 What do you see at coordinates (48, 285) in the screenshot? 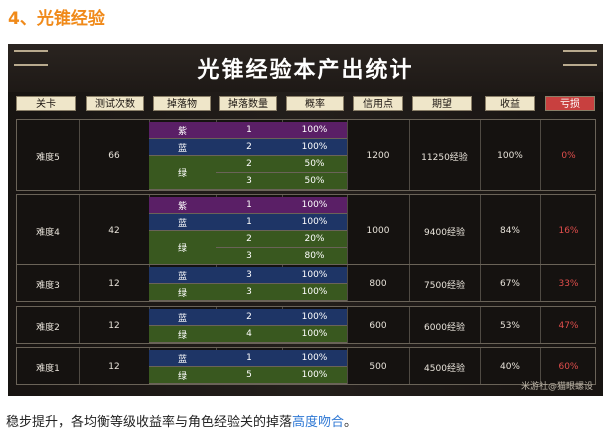
I see `cell-level: 难度3` at bounding box center [48, 285].